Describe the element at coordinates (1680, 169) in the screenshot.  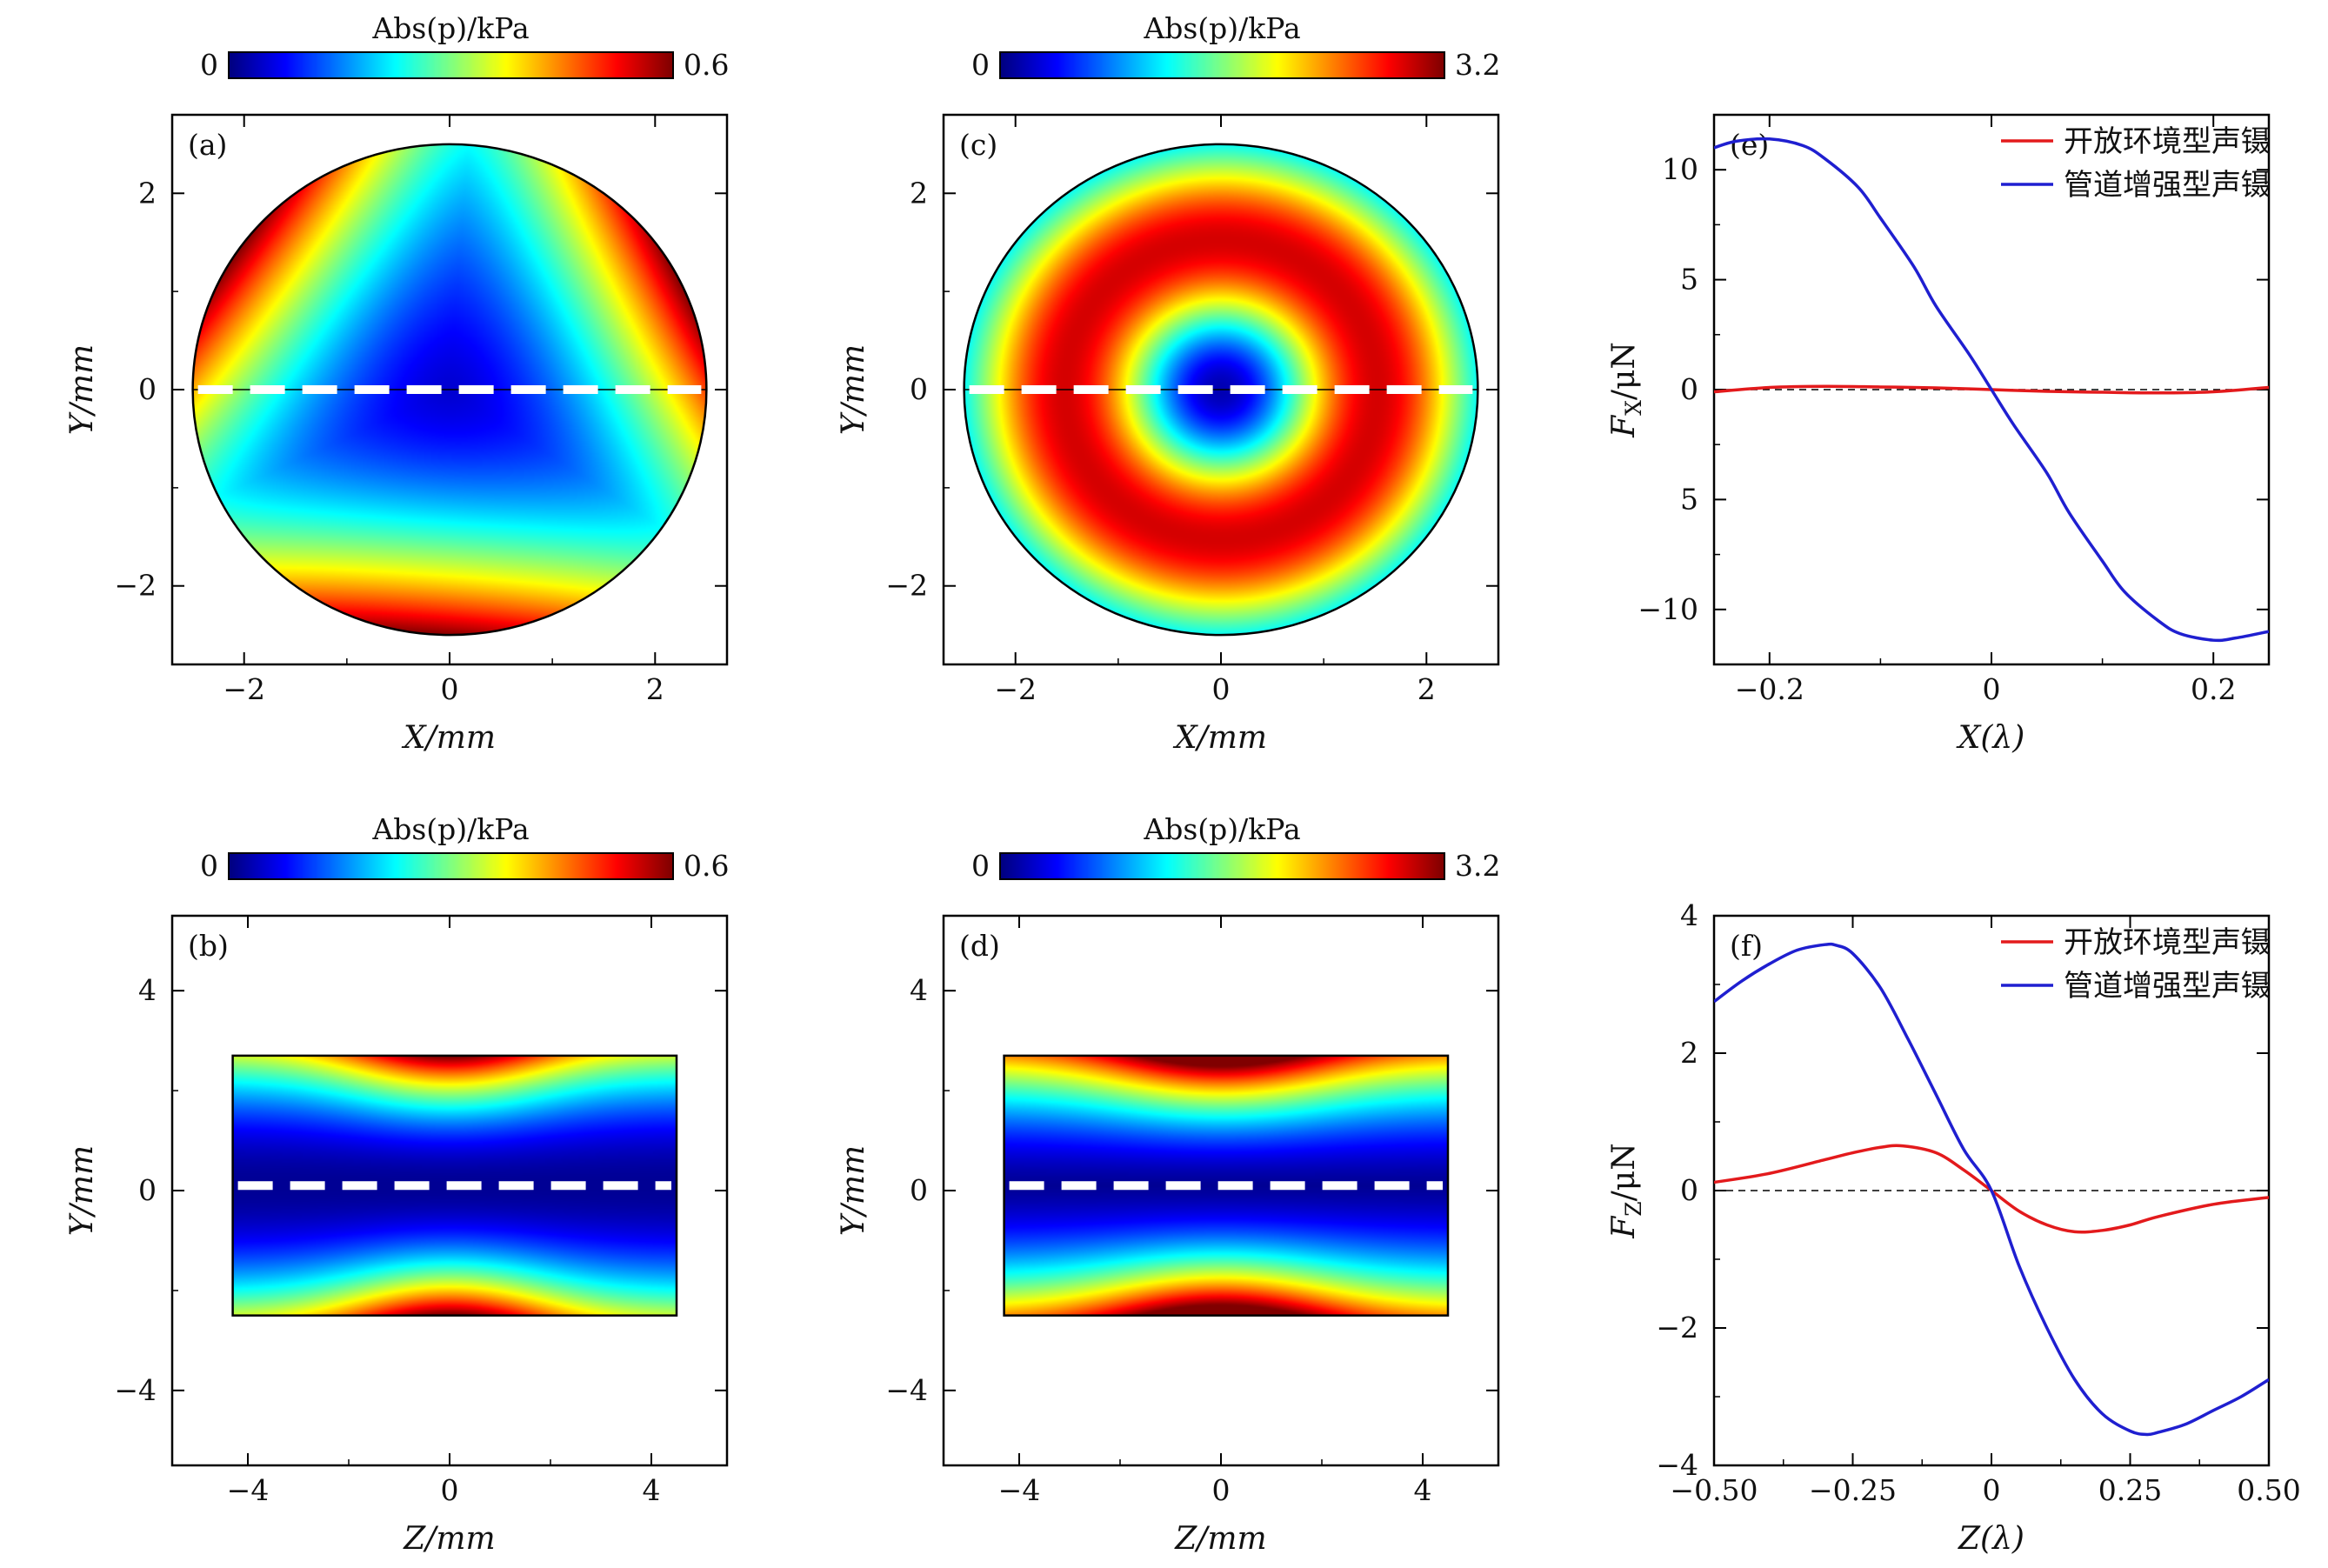
I see `y-tick-label: 10` at that location.